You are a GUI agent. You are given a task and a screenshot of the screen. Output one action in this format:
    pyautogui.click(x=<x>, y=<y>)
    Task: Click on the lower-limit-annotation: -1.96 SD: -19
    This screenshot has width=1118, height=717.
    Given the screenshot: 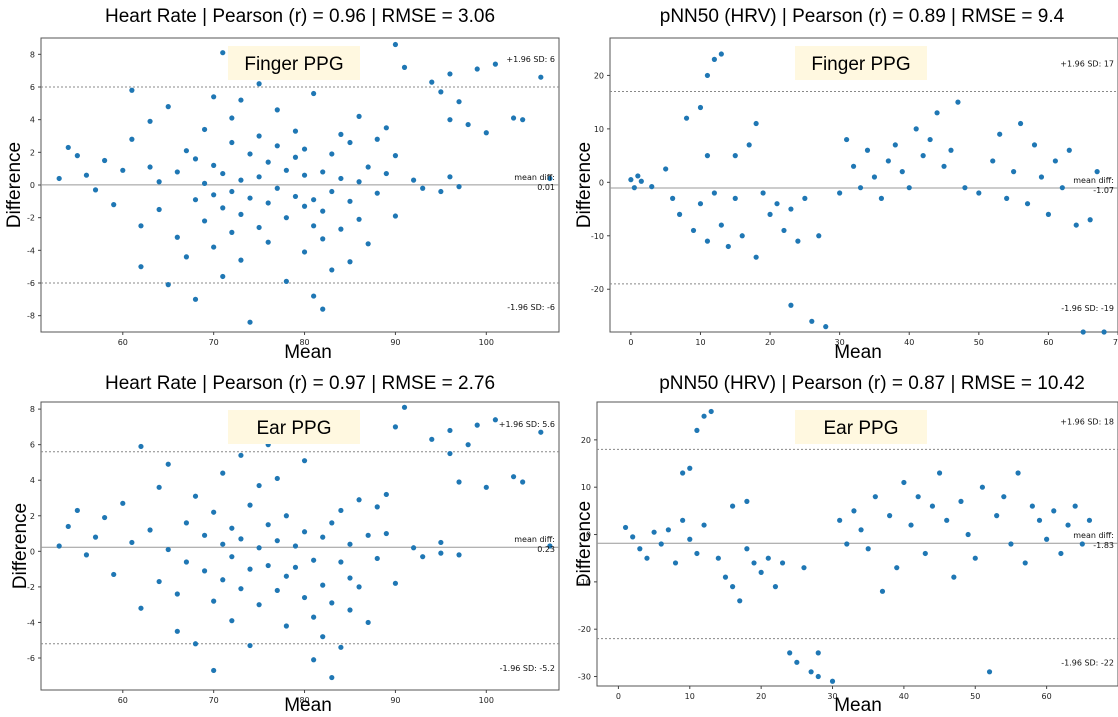 What is the action you would take?
    pyautogui.click(x=1087, y=308)
    